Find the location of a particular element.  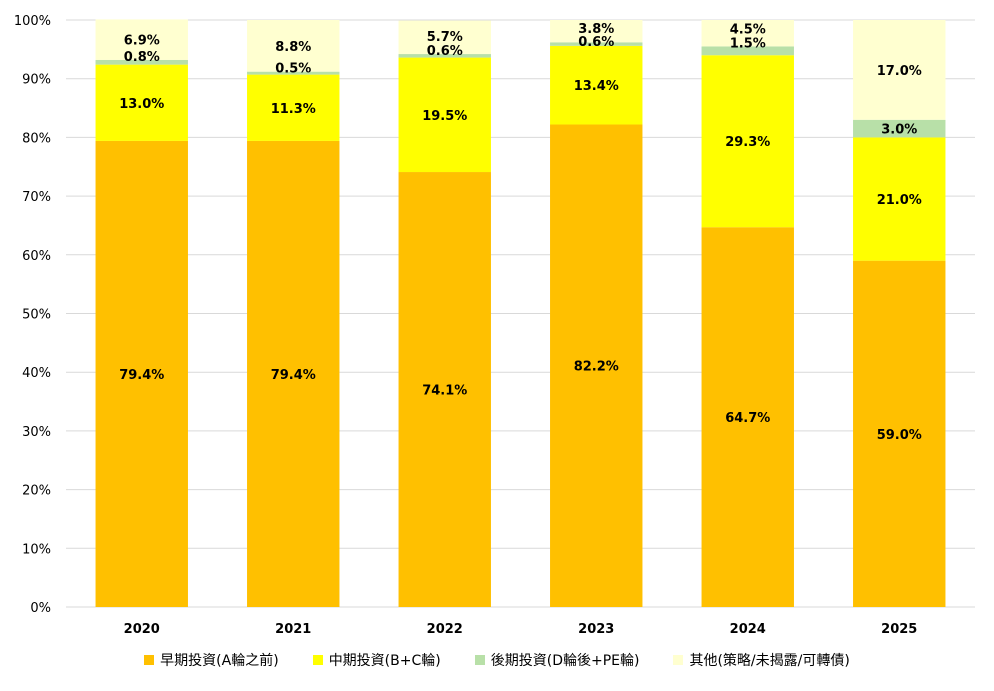

data-label: 21.0% is located at coordinates (899, 200).